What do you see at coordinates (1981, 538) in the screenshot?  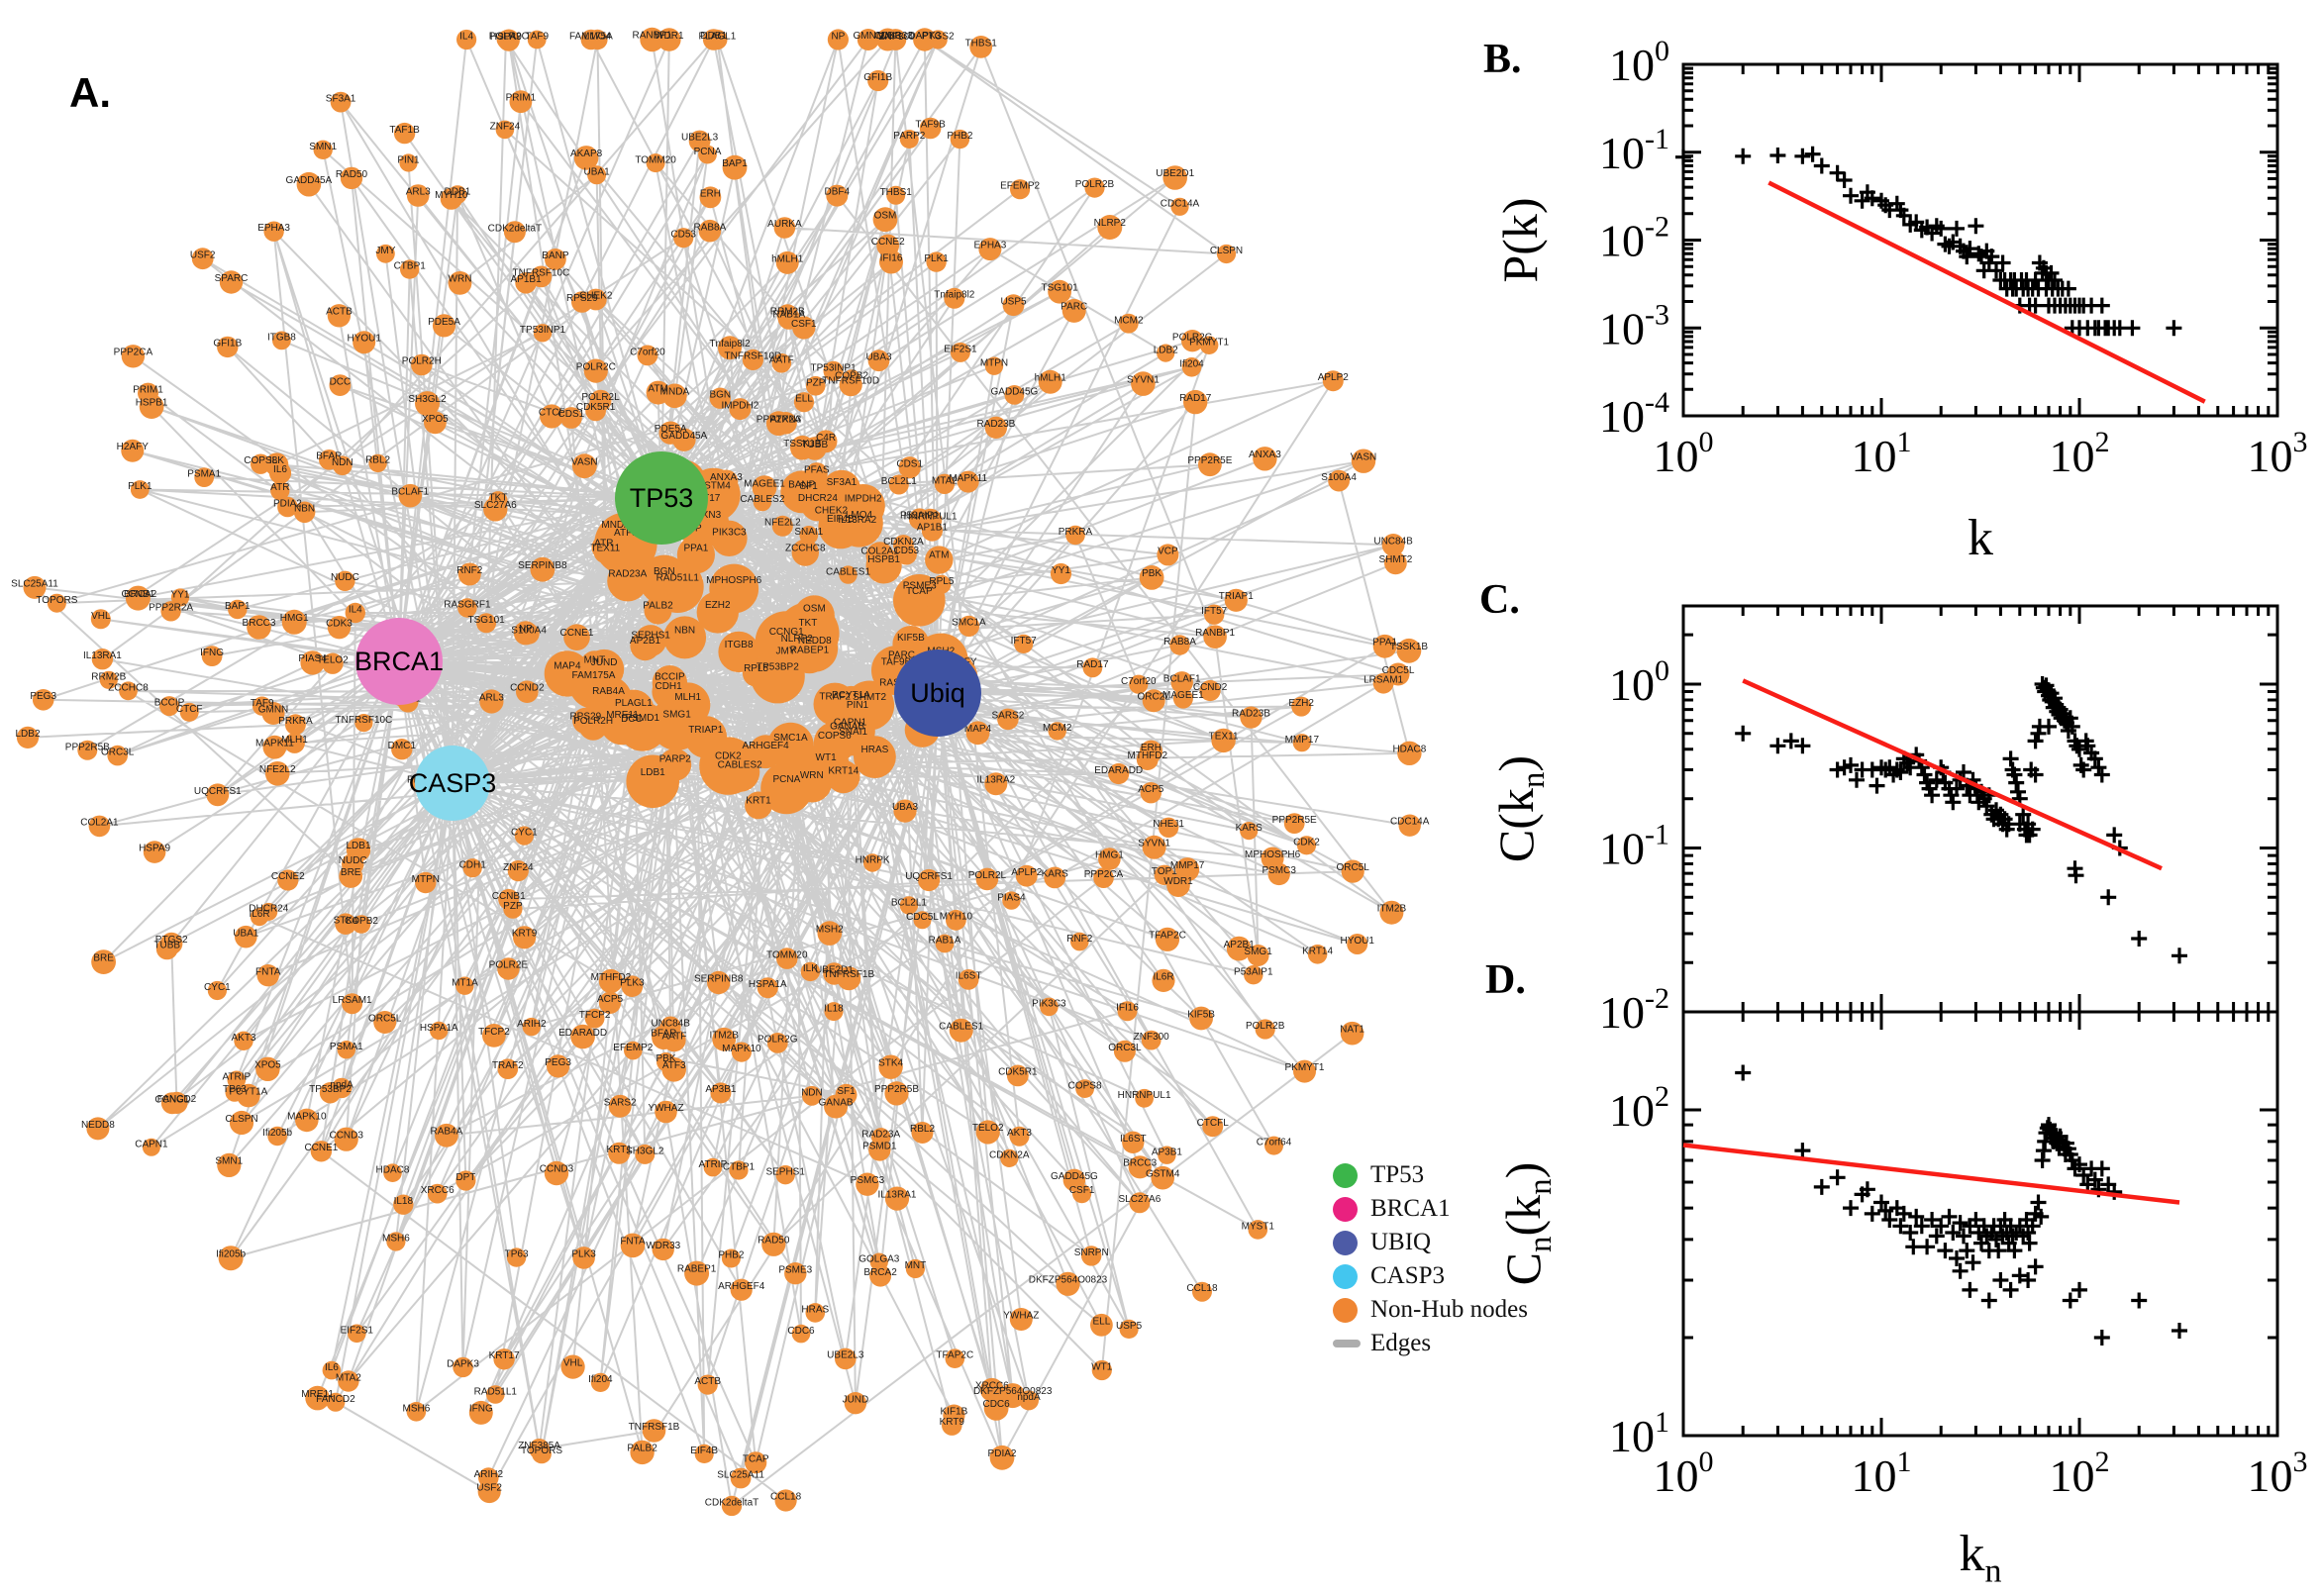 I see `x-axis-title: k` at bounding box center [1981, 538].